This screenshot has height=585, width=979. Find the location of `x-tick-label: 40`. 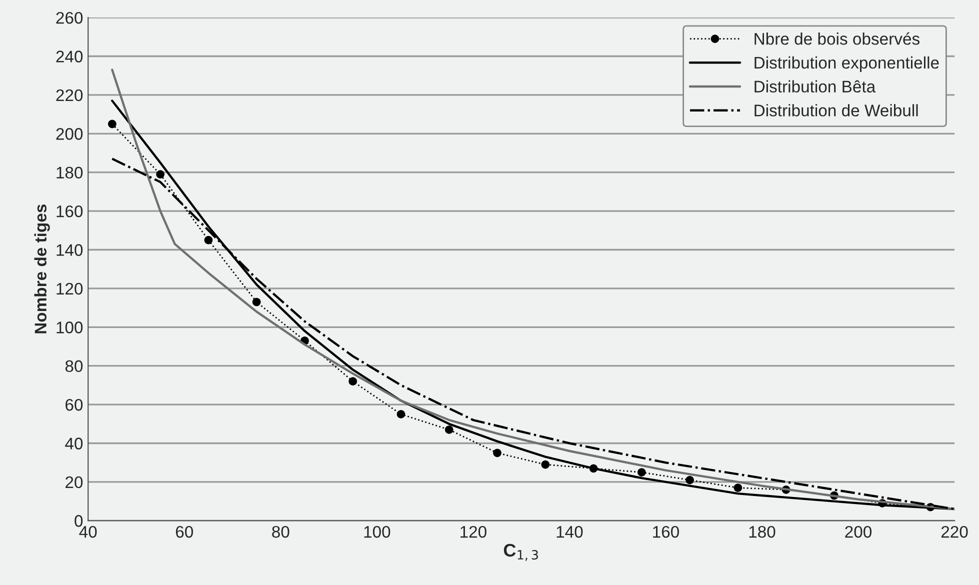

x-tick-label: 40 is located at coordinates (88, 532).